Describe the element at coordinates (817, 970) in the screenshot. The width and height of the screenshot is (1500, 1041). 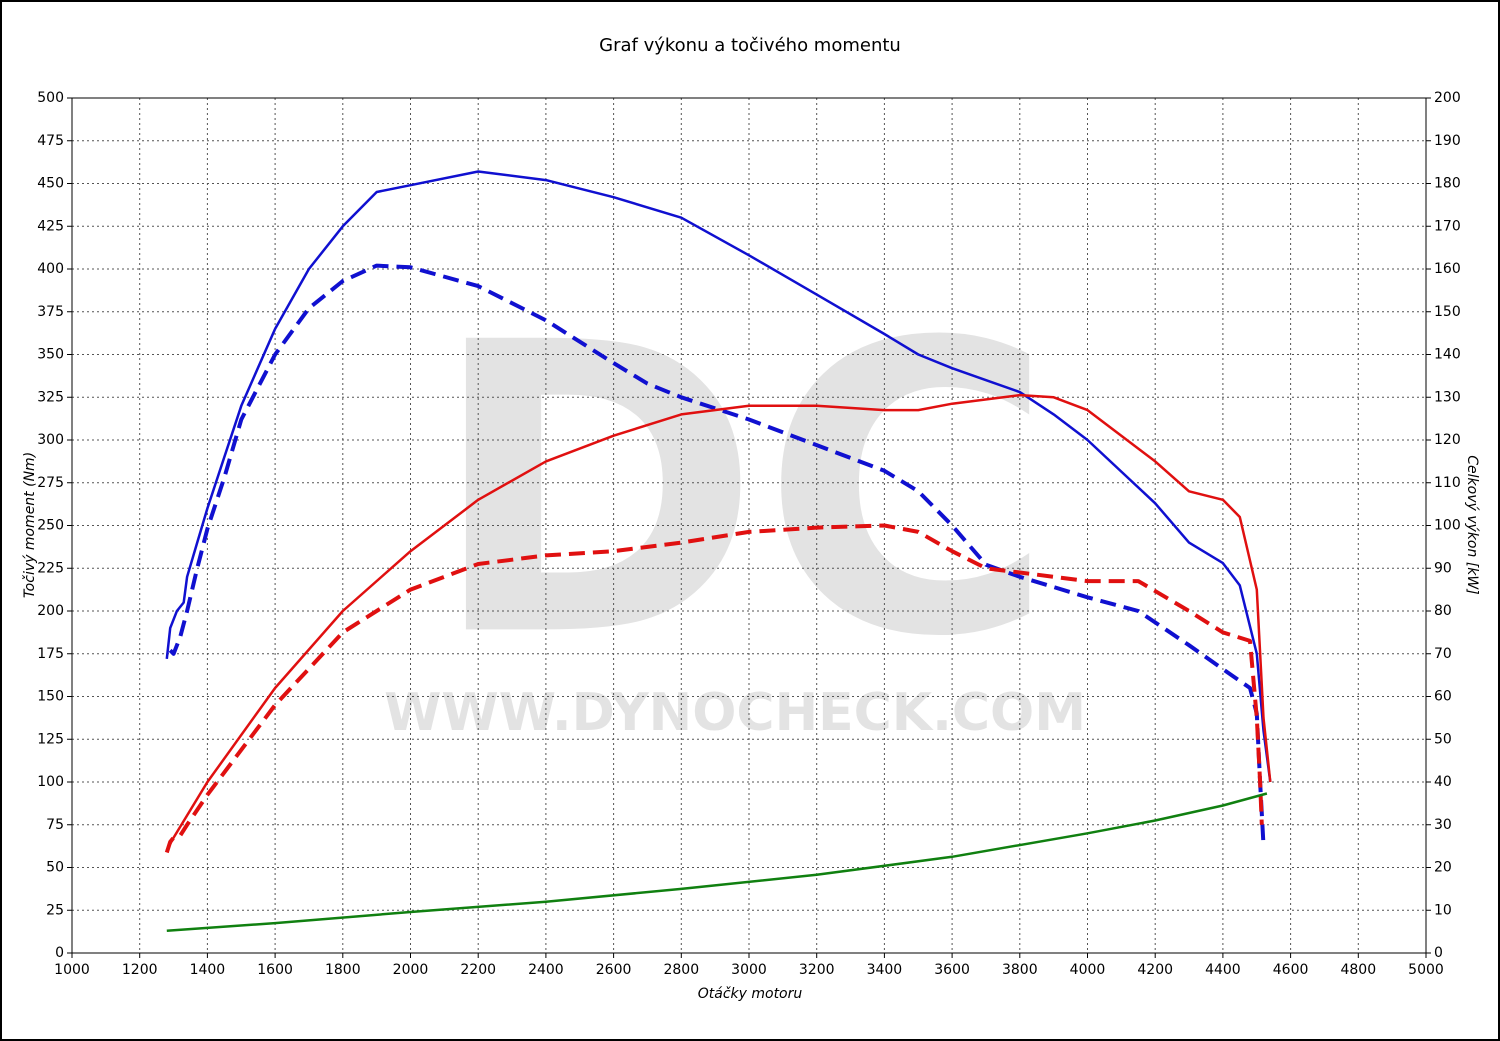
I see `x-tick-label: 3200` at that location.